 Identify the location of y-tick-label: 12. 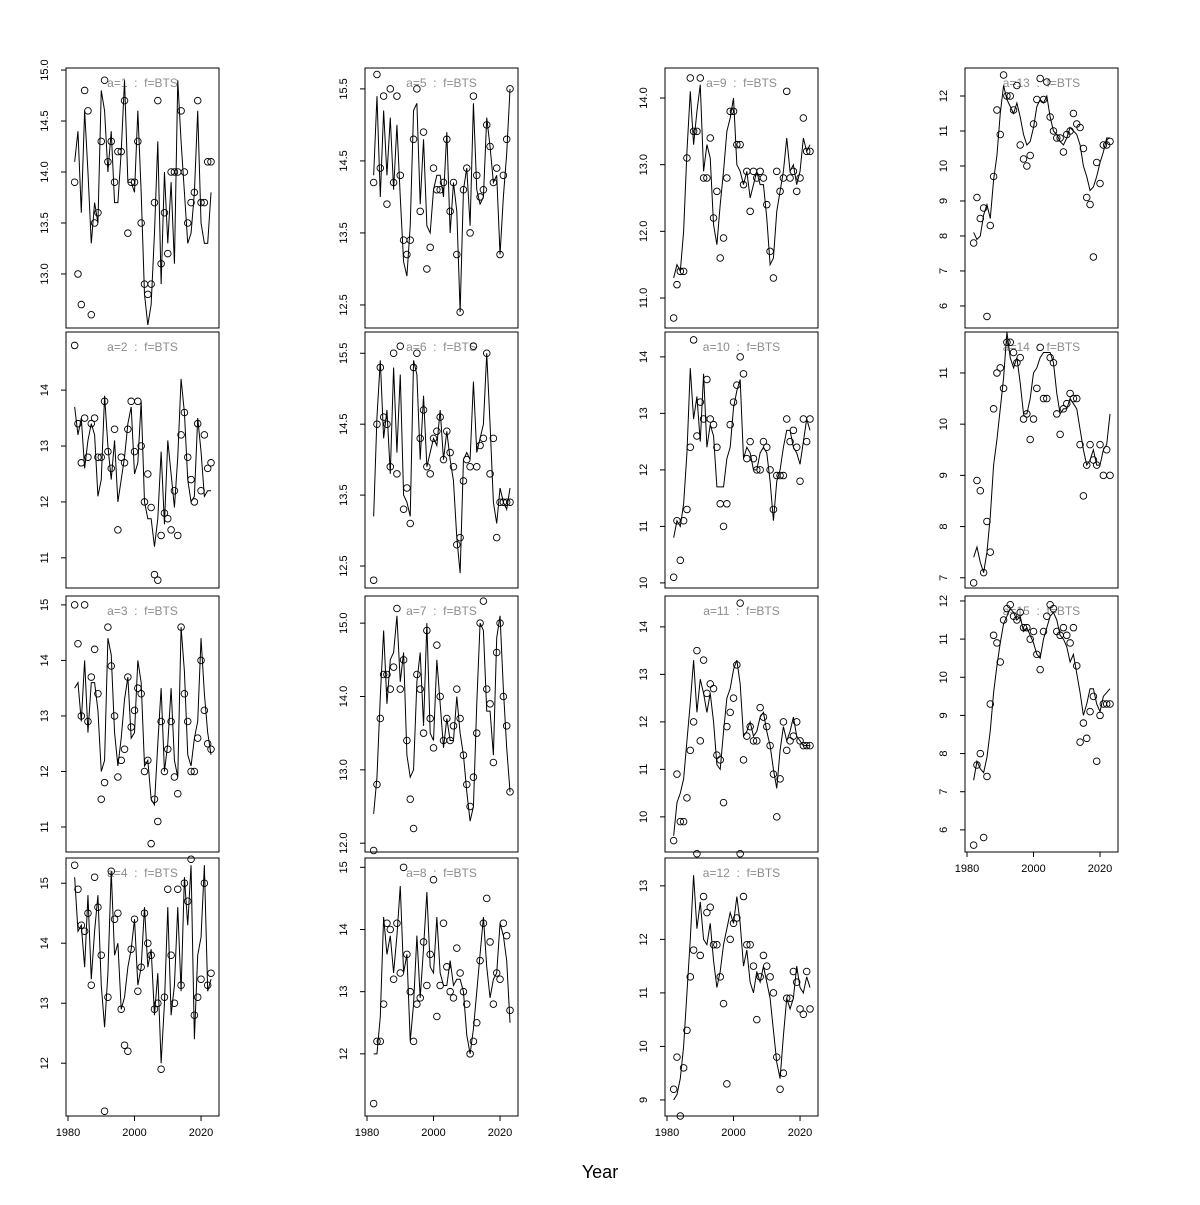
(644, 939).